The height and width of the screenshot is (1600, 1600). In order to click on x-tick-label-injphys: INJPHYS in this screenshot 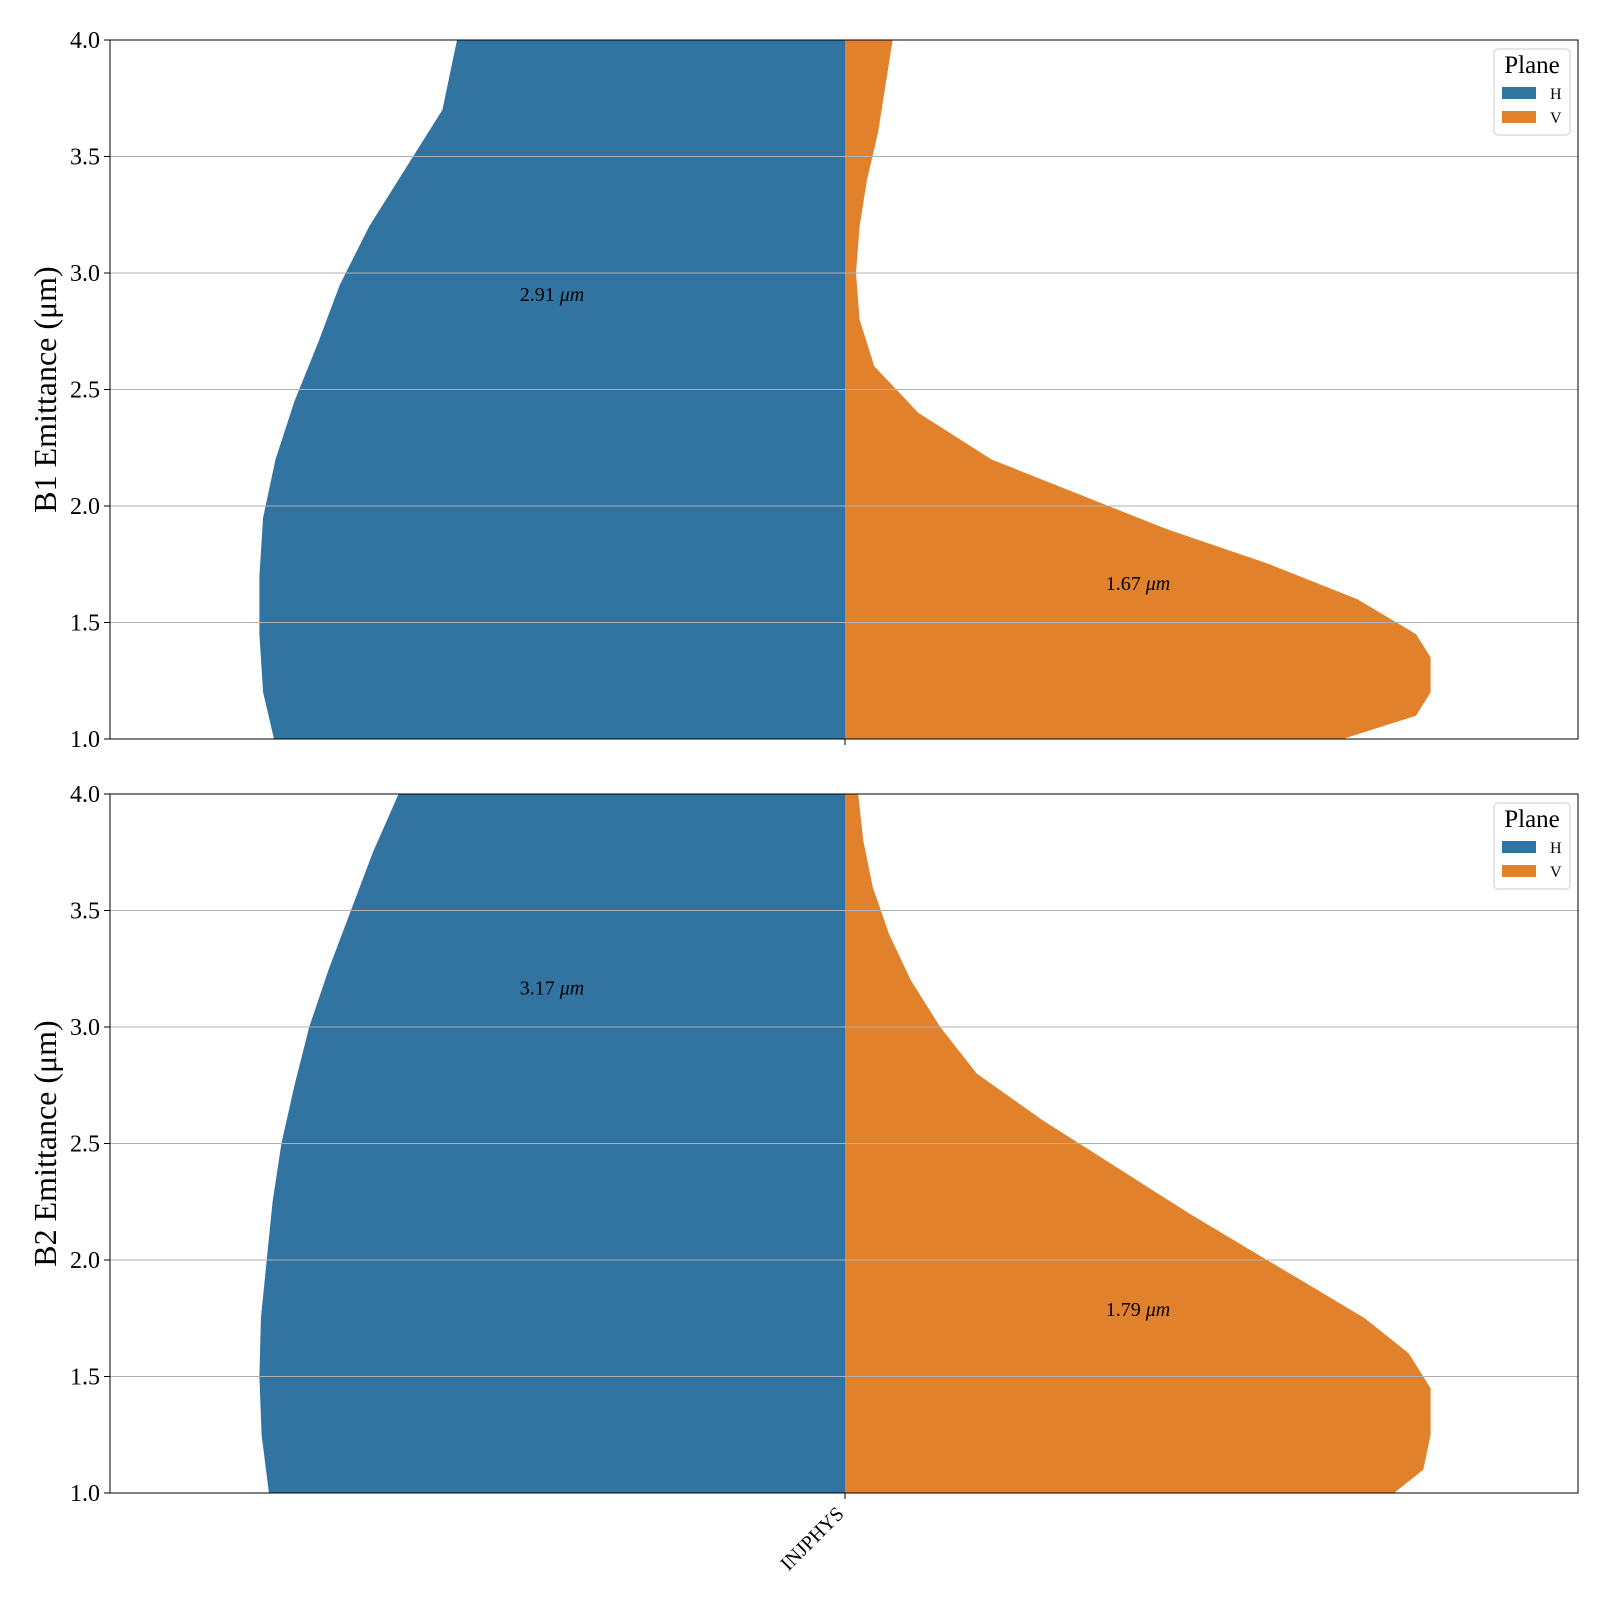, I will do `click(812, 1539)`.